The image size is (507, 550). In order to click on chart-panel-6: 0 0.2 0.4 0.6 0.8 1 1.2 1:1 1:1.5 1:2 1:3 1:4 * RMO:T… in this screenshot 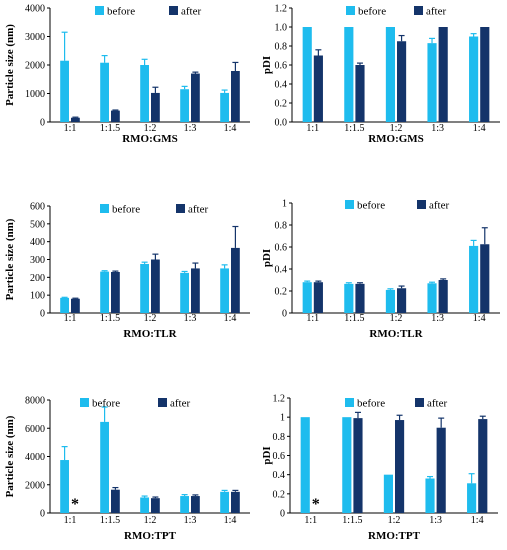, I will do `click(379, 468)`.